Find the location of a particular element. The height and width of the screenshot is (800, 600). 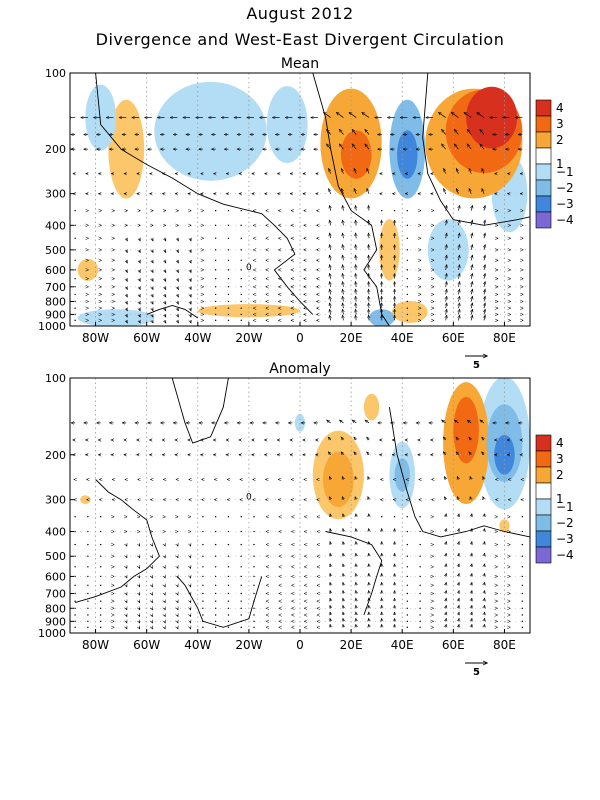

colorbar-cell is located at coordinates (543, 555).